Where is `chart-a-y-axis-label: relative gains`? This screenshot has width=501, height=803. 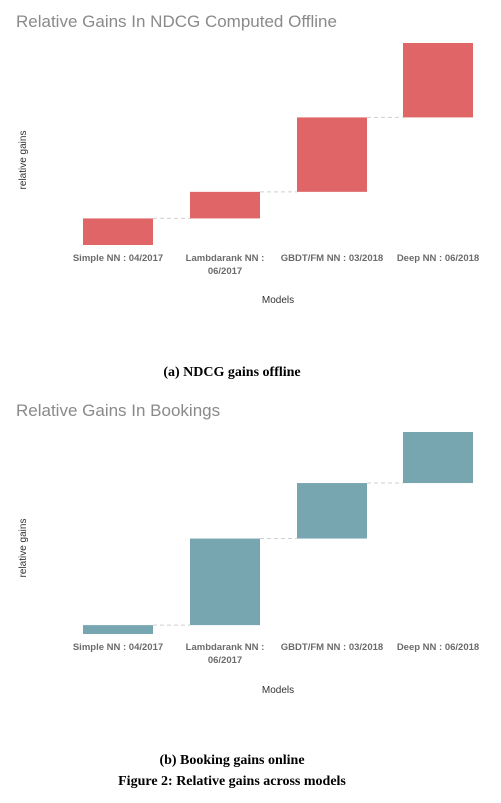 chart-a-y-axis-label: relative gains is located at coordinates (23, 160).